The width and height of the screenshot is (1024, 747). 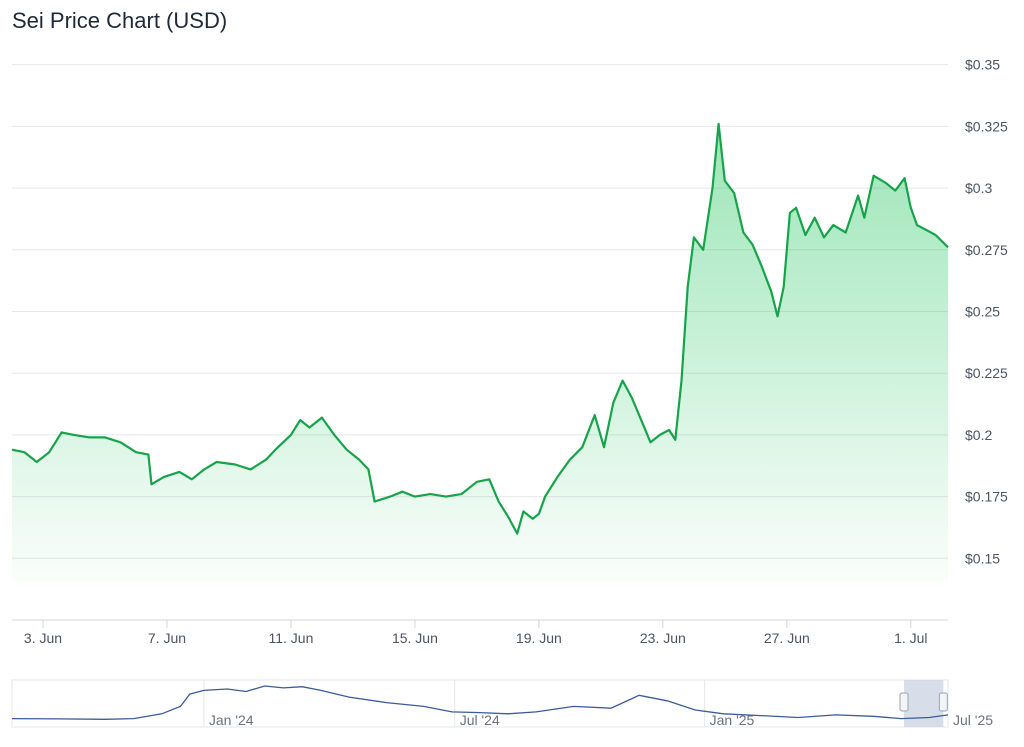 I want to click on navigator-tick-label: Jul '25, so click(x=973, y=720).